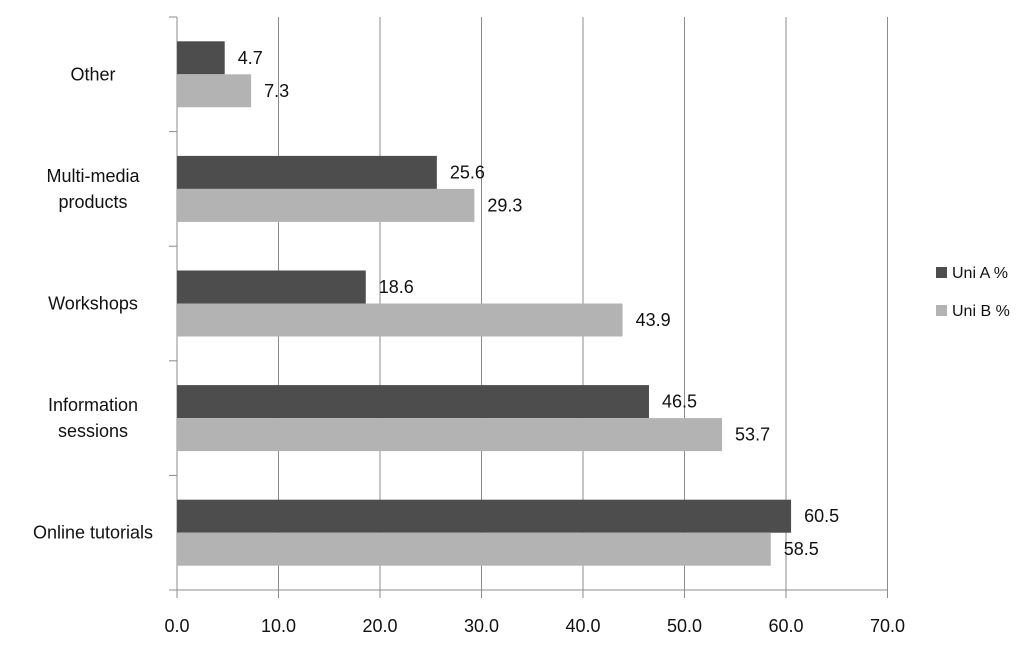  I want to click on x-tick-label: 40.0, so click(582, 626).